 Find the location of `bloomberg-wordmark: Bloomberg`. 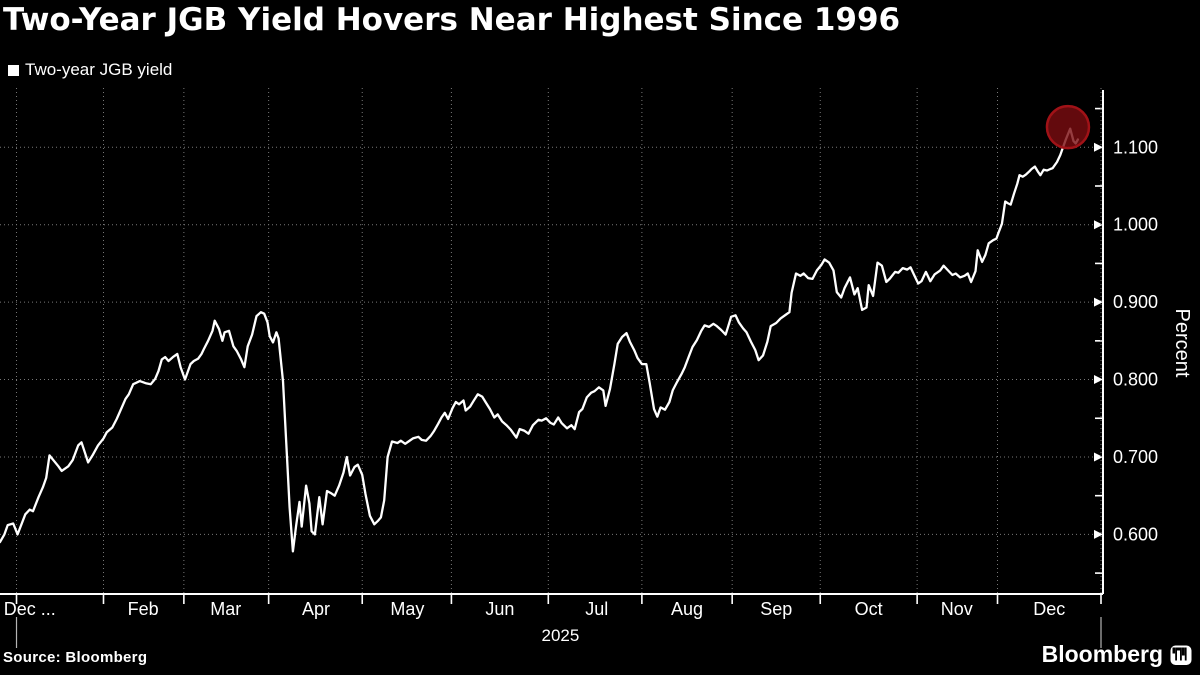

bloomberg-wordmark: Bloomberg is located at coordinates (1102, 654).